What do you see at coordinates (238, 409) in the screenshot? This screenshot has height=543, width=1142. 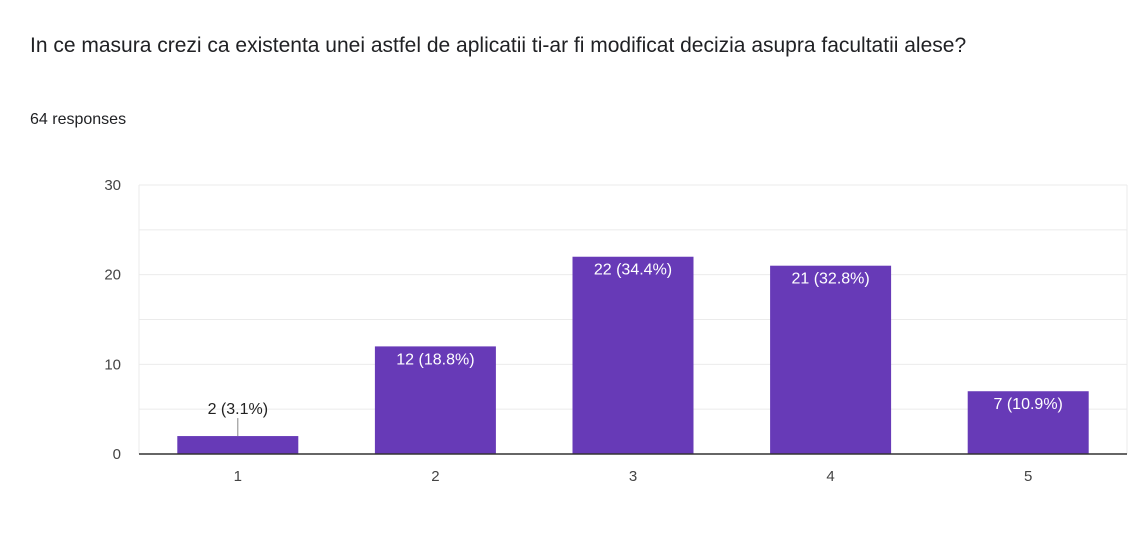 I see `data-label: 2 (3.1%)` at bounding box center [238, 409].